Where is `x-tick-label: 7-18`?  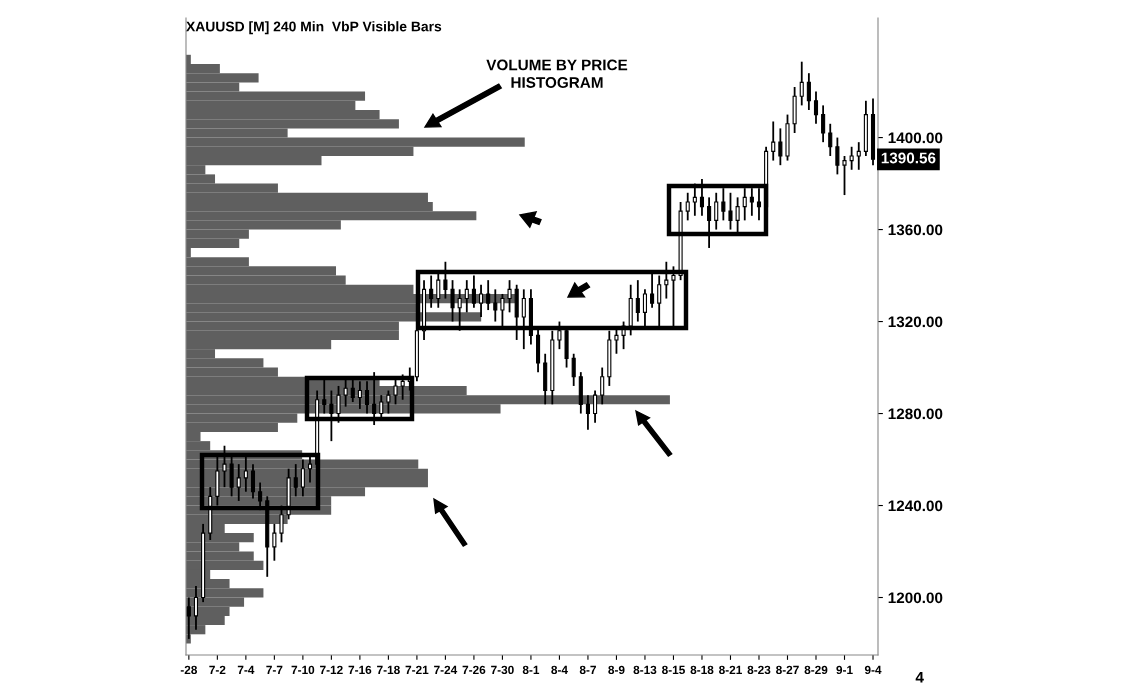 x-tick-label: 7-18 is located at coordinates (388, 670).